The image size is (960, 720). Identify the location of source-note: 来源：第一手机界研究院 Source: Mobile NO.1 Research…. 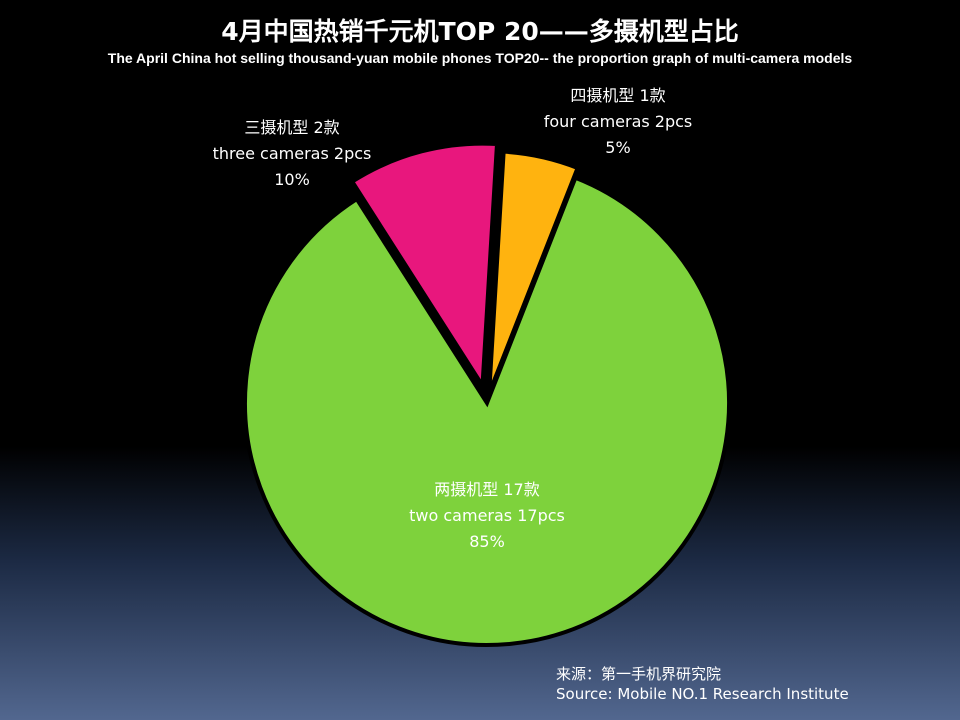
(702, 684).